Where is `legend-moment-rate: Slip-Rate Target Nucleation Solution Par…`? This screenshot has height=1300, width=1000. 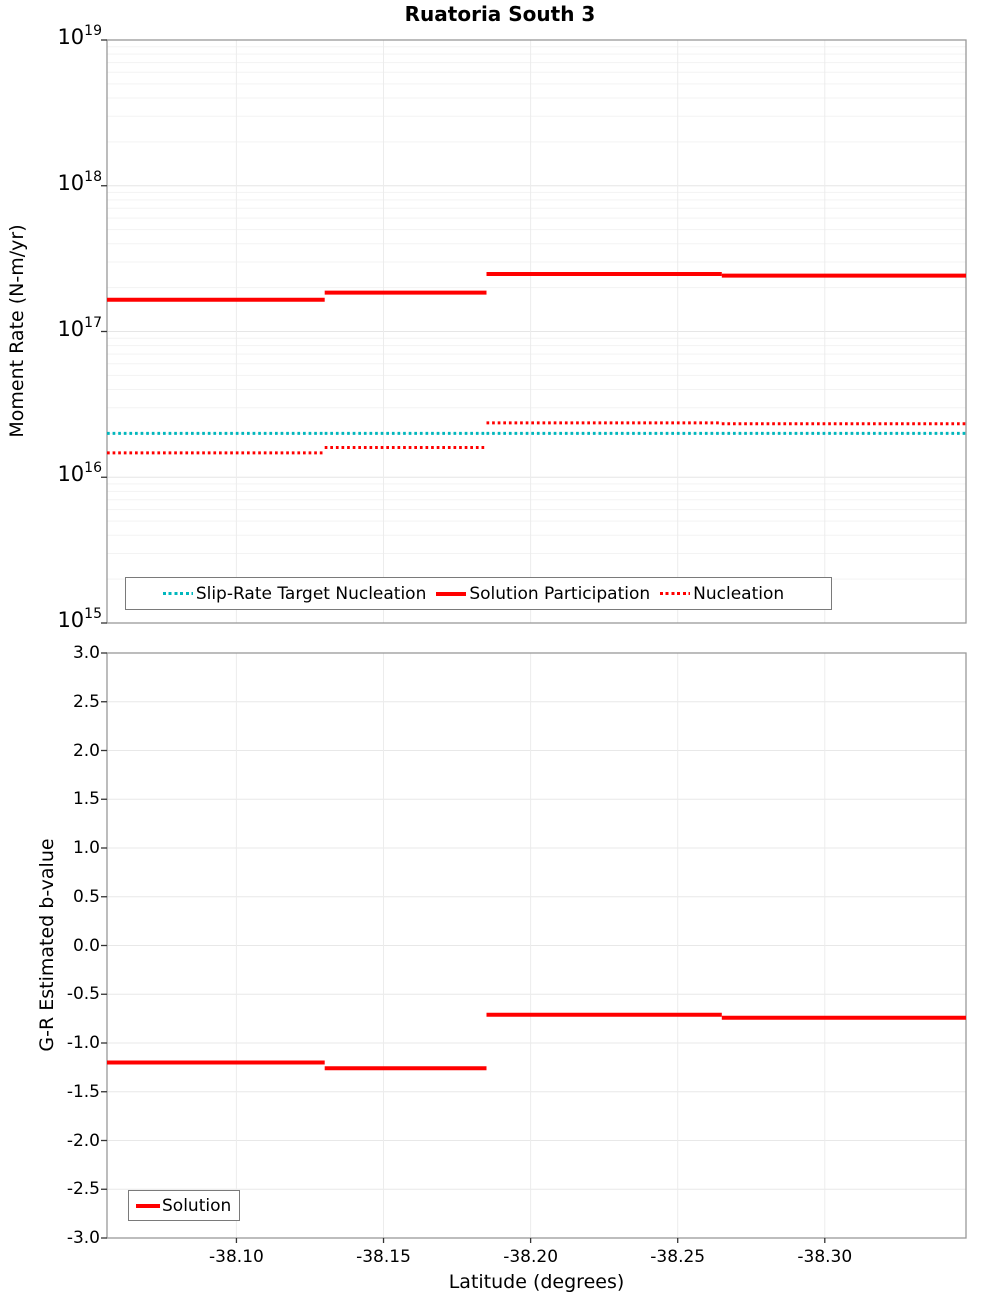
legend-moment-rate: Slip-Rate Target Nucleation Solution Par… is located at coordinates (478, 593).